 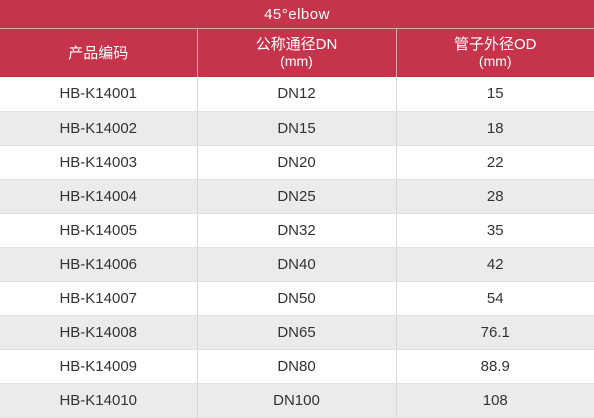 I want to click on cell-outer-diameter: 54, so click(x=495, y=298).